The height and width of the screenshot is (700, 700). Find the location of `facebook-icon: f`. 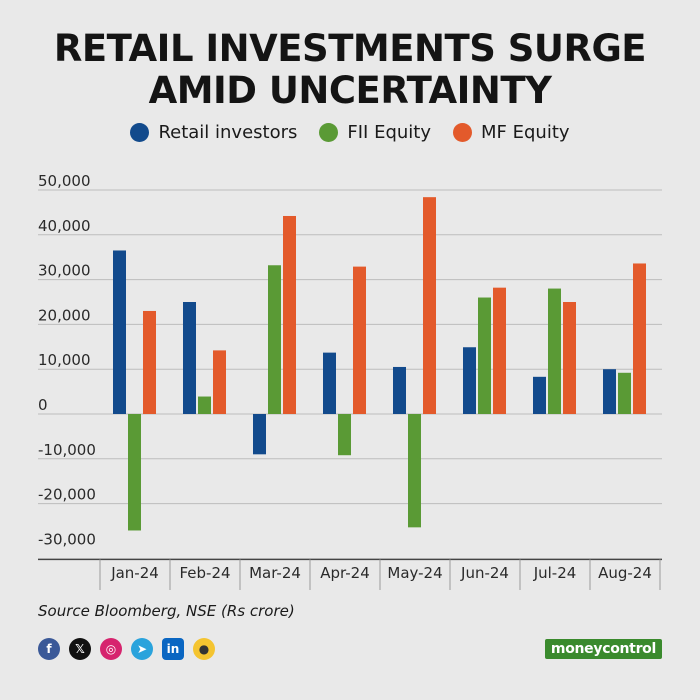

facebook-icon: f is located at coordinates (49, 649).